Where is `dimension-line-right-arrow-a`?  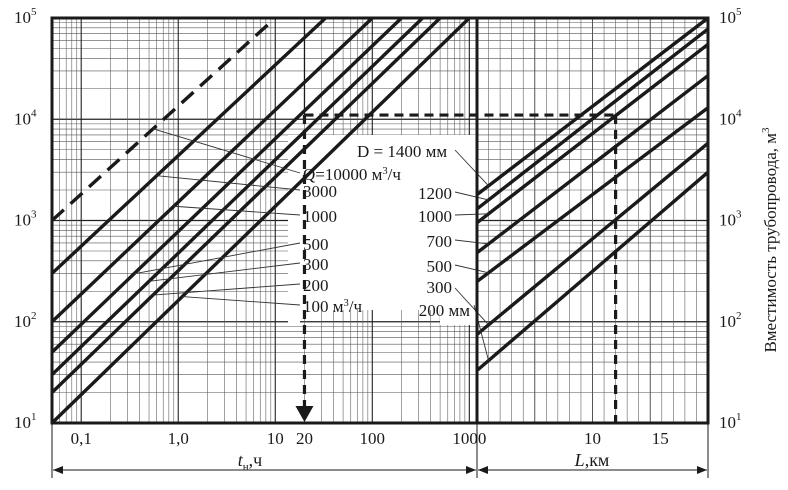 dimension-line-right-arrow-a is located at coordinates (483, 470).